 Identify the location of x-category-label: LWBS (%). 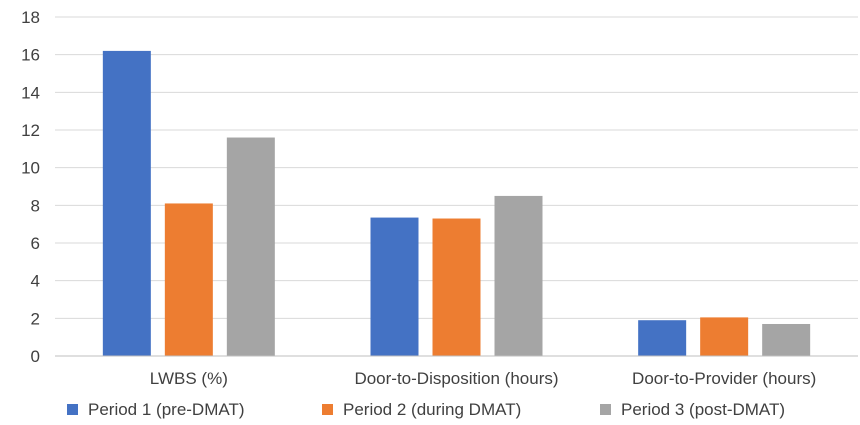
(189, 378).